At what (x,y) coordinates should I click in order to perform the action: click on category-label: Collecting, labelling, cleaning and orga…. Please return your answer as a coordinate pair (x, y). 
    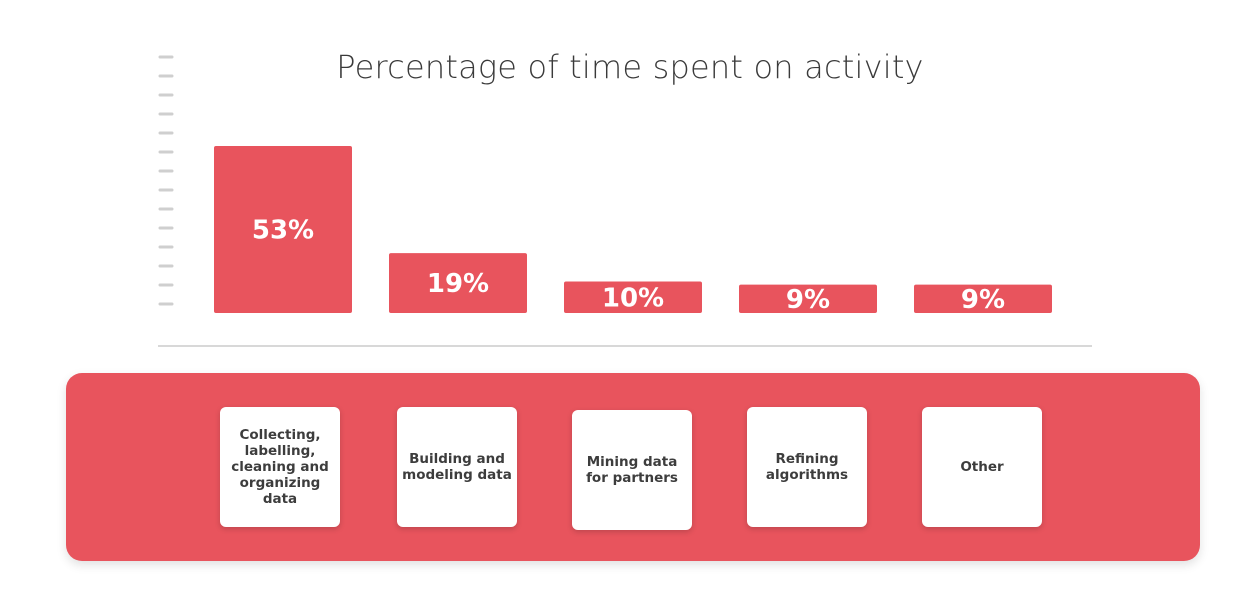
    Looking at the image, I should click on (280, 467).